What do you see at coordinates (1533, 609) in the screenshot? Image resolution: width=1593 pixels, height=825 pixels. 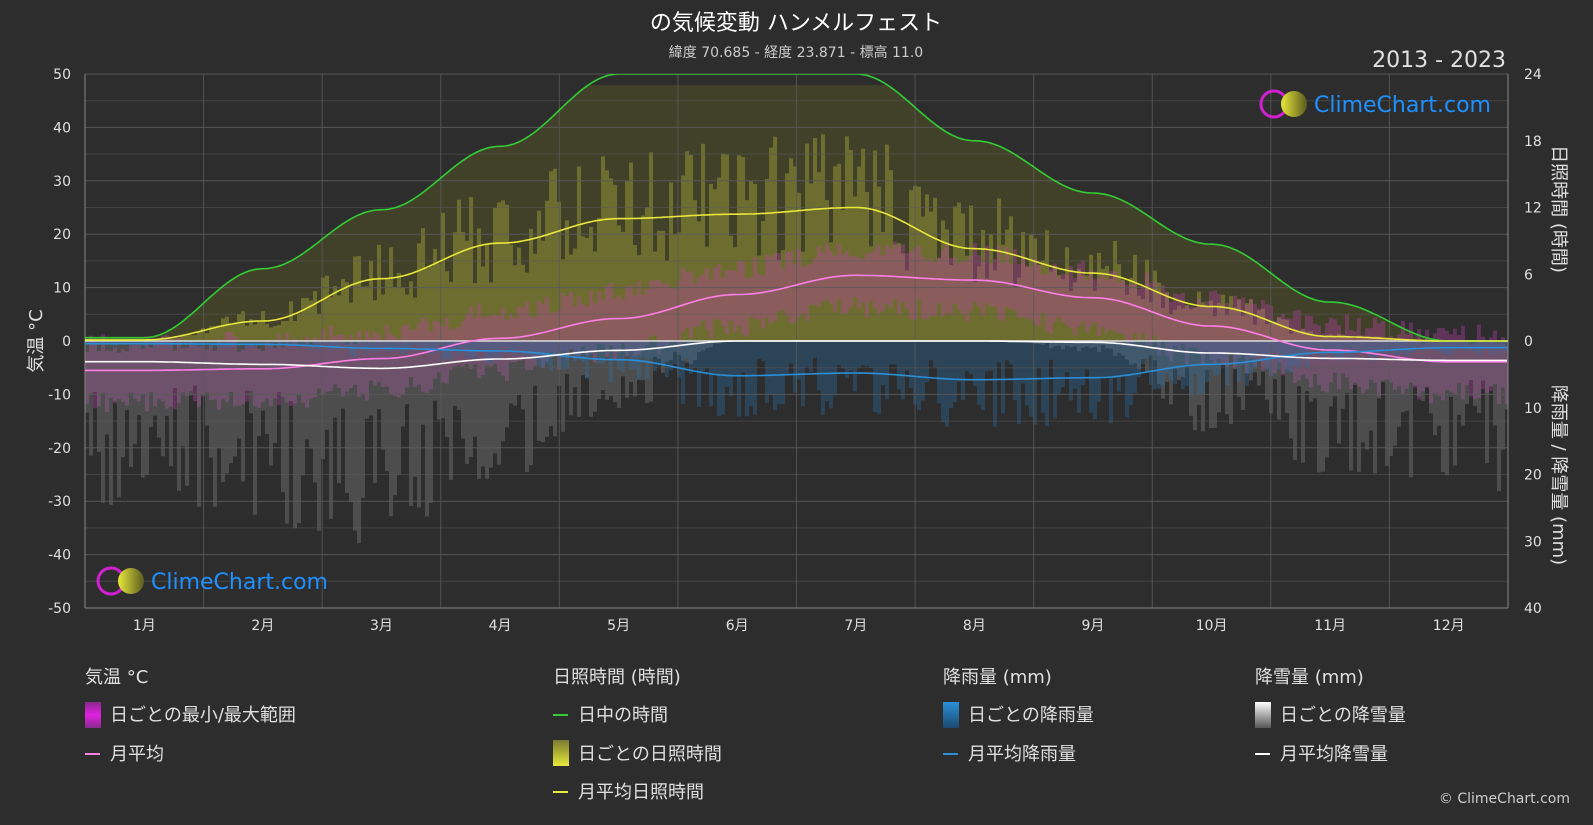 I see `precip-tick-label: 40` at bounding box center [1533, 609].